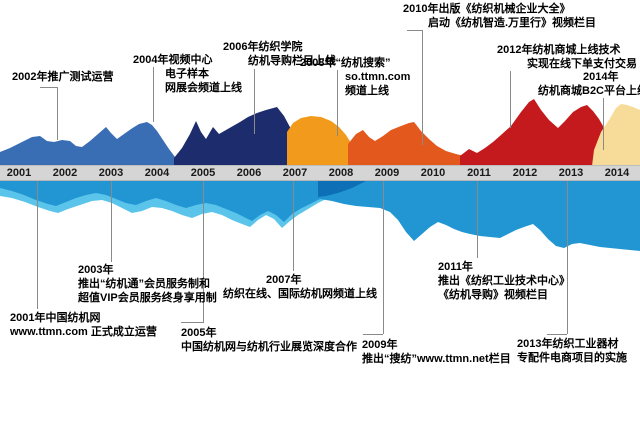  Describe the element at coordinates (589, 91) in the screenshot. I see `annotation-top-2014-line2: 纺机商城B2C平台上线` at that location.